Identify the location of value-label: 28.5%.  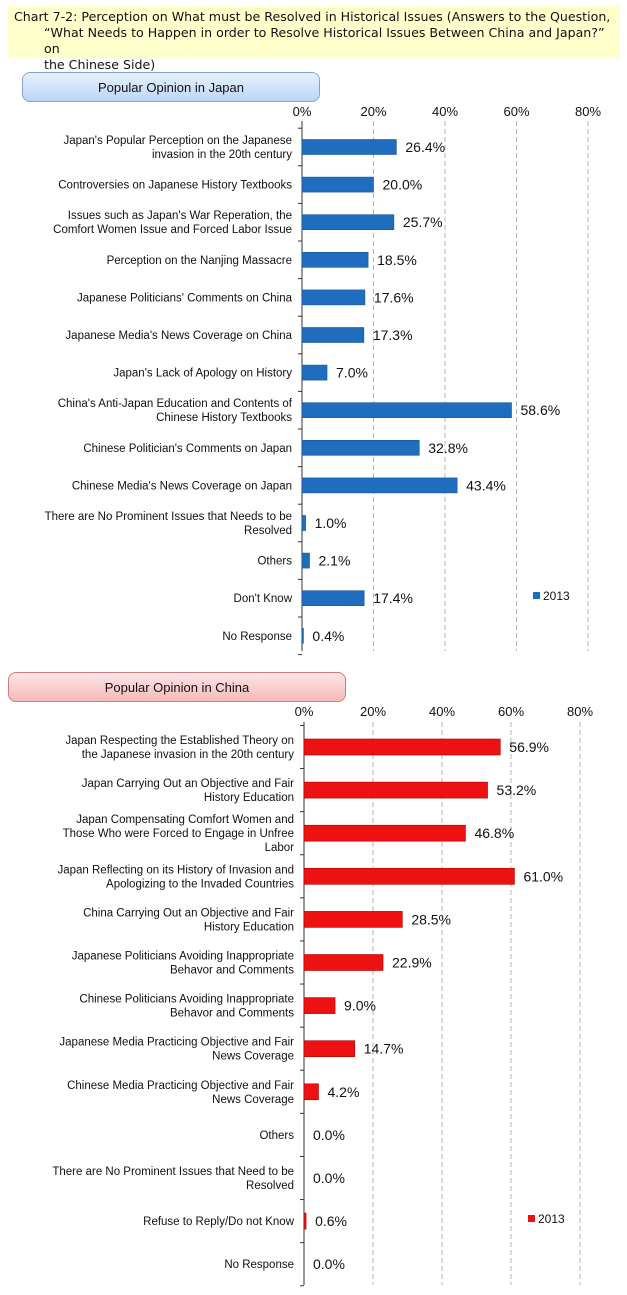
(431, 919).